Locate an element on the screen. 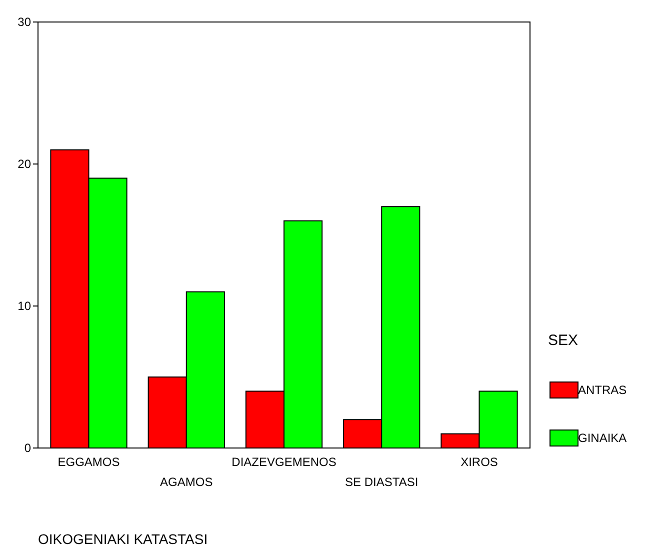 Image resolution: width=646 pixels, height=552 pixels. y-tick-label: 0 is located at coordinates (28, 448).